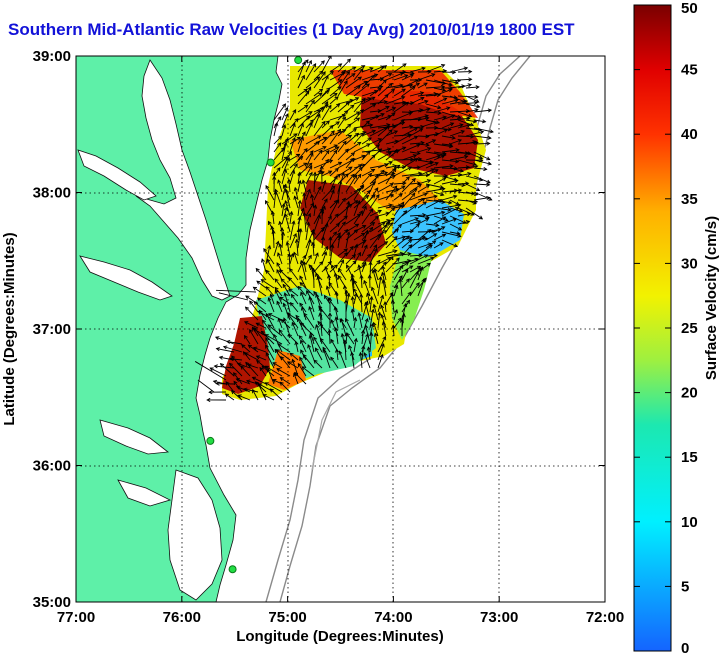 The width and height of the screenshot is (724, 659). I want to click on station-marker, so click(232, 569).